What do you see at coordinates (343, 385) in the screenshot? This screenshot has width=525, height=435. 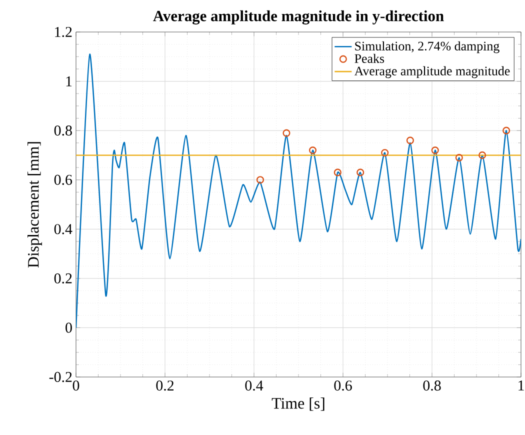 I see `x-tick-label: 0.6` at bounding box center [343, 385].